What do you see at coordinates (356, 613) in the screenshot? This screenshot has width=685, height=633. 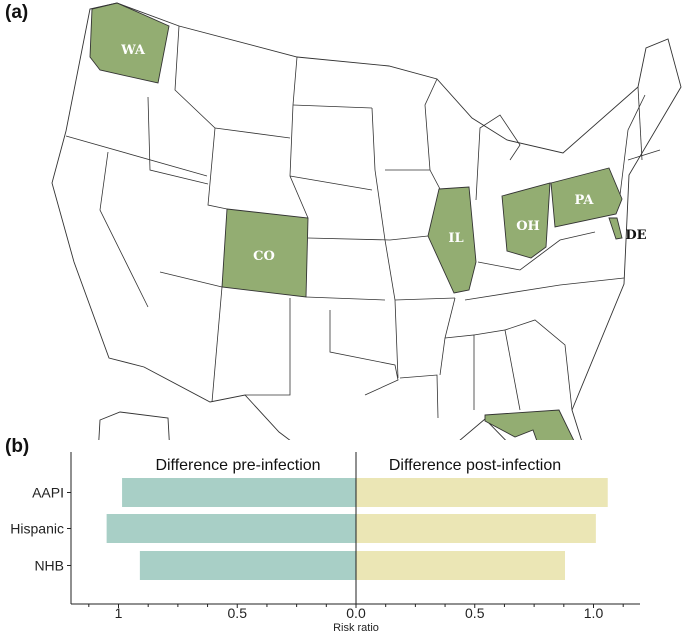 I see `x-tick-label-right: 0.0` at bounding box center [356, 613].